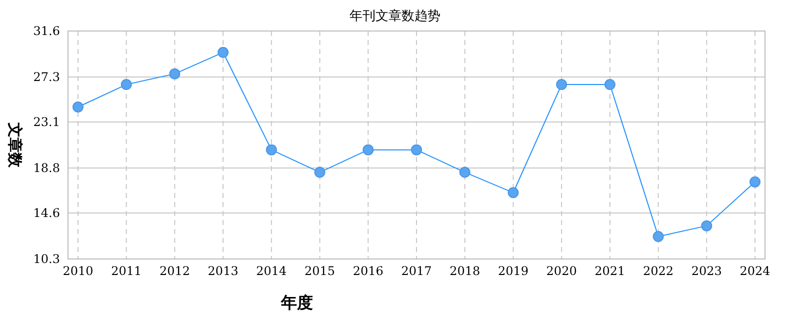 Image resolution: width=790 pixels, height=330 pixels. What do you see at coordinates (755, 271) in the screenshot?
I see `x-tick-label: 2024` at bounding box center [755, 271].